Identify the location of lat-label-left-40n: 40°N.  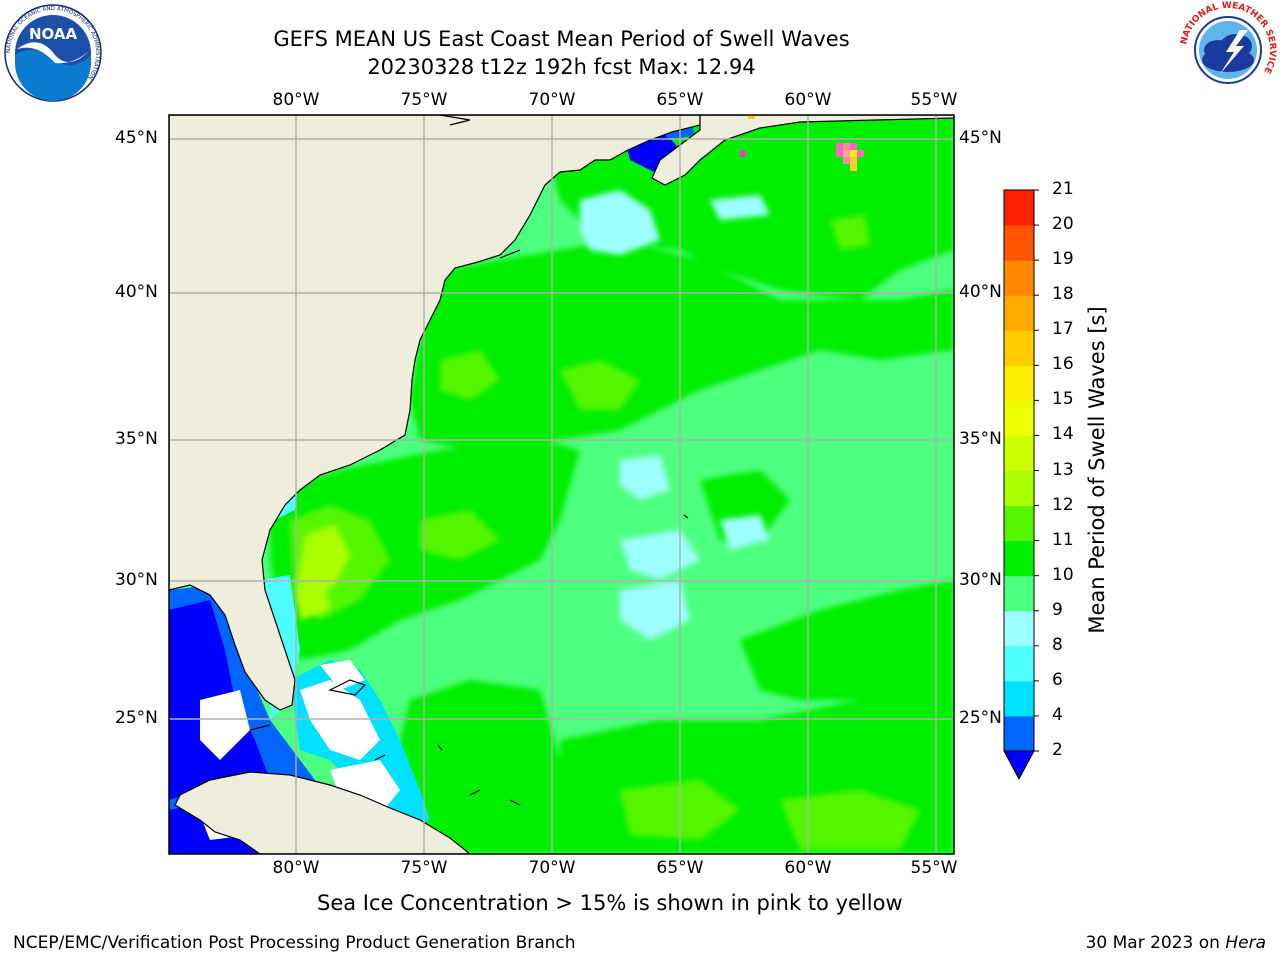
(136, 292).